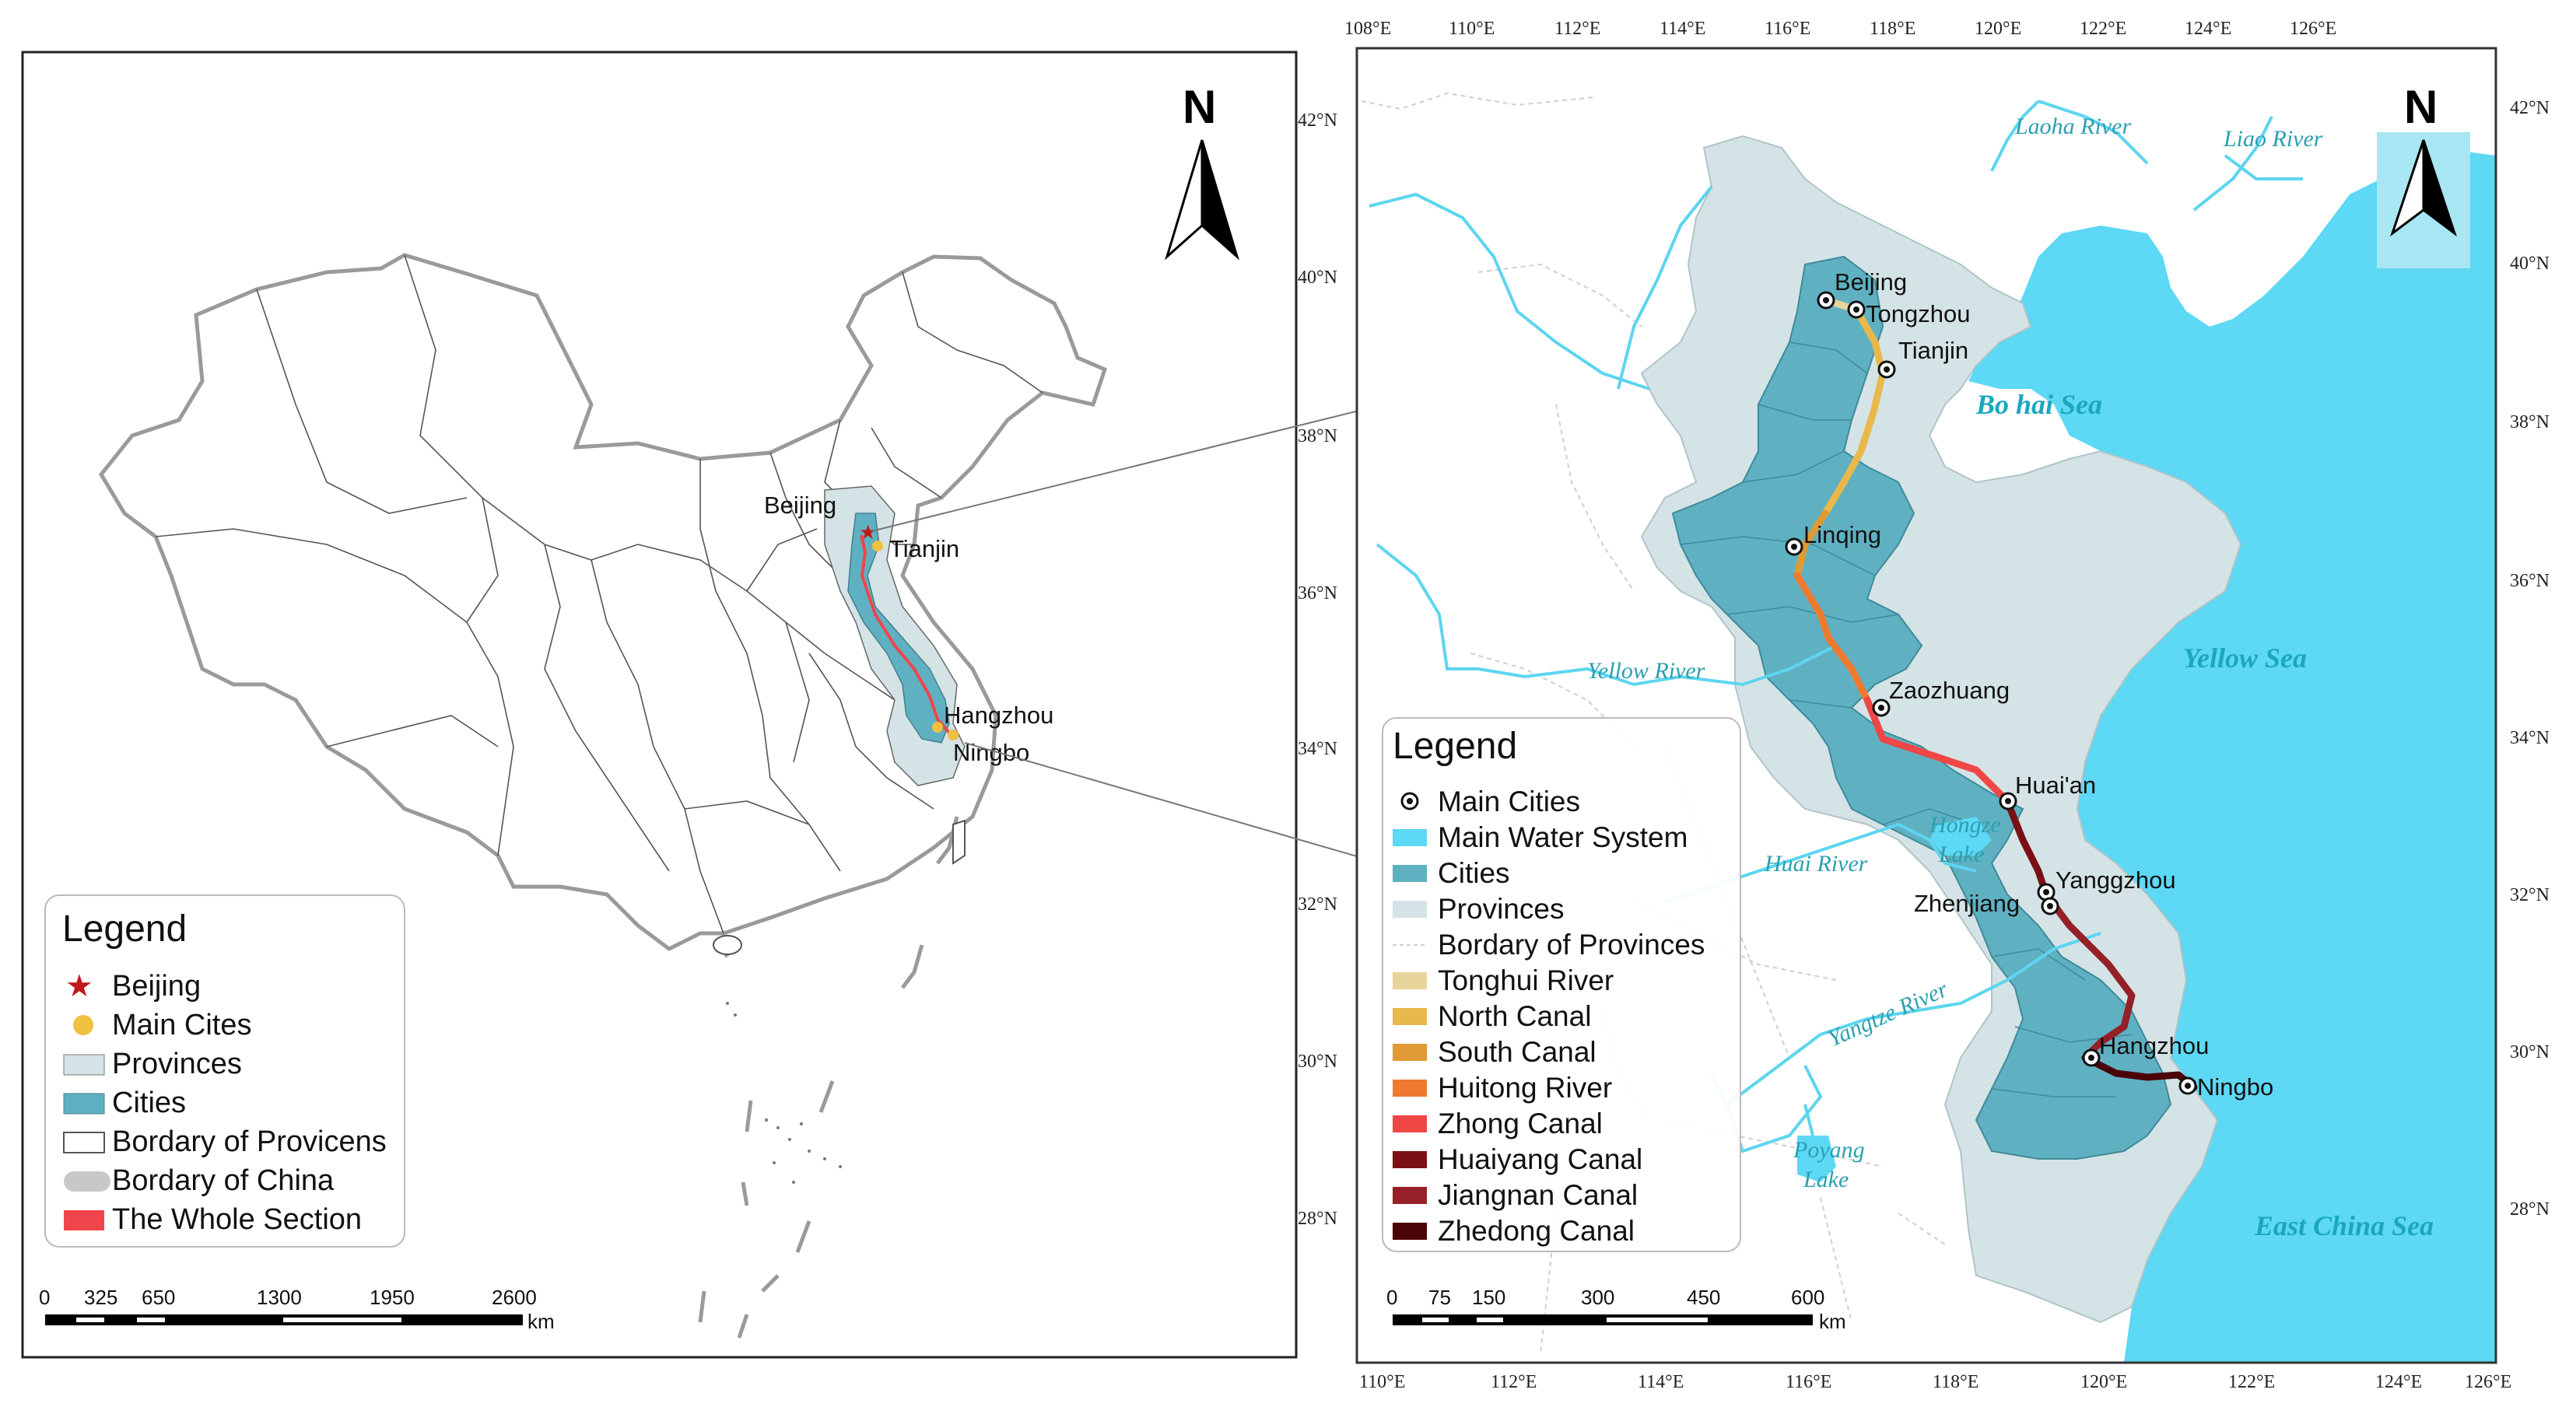  Describe the element at coordinates (1455, 746) in the screenshot. I see `right-legend-title: Legend` at that location.